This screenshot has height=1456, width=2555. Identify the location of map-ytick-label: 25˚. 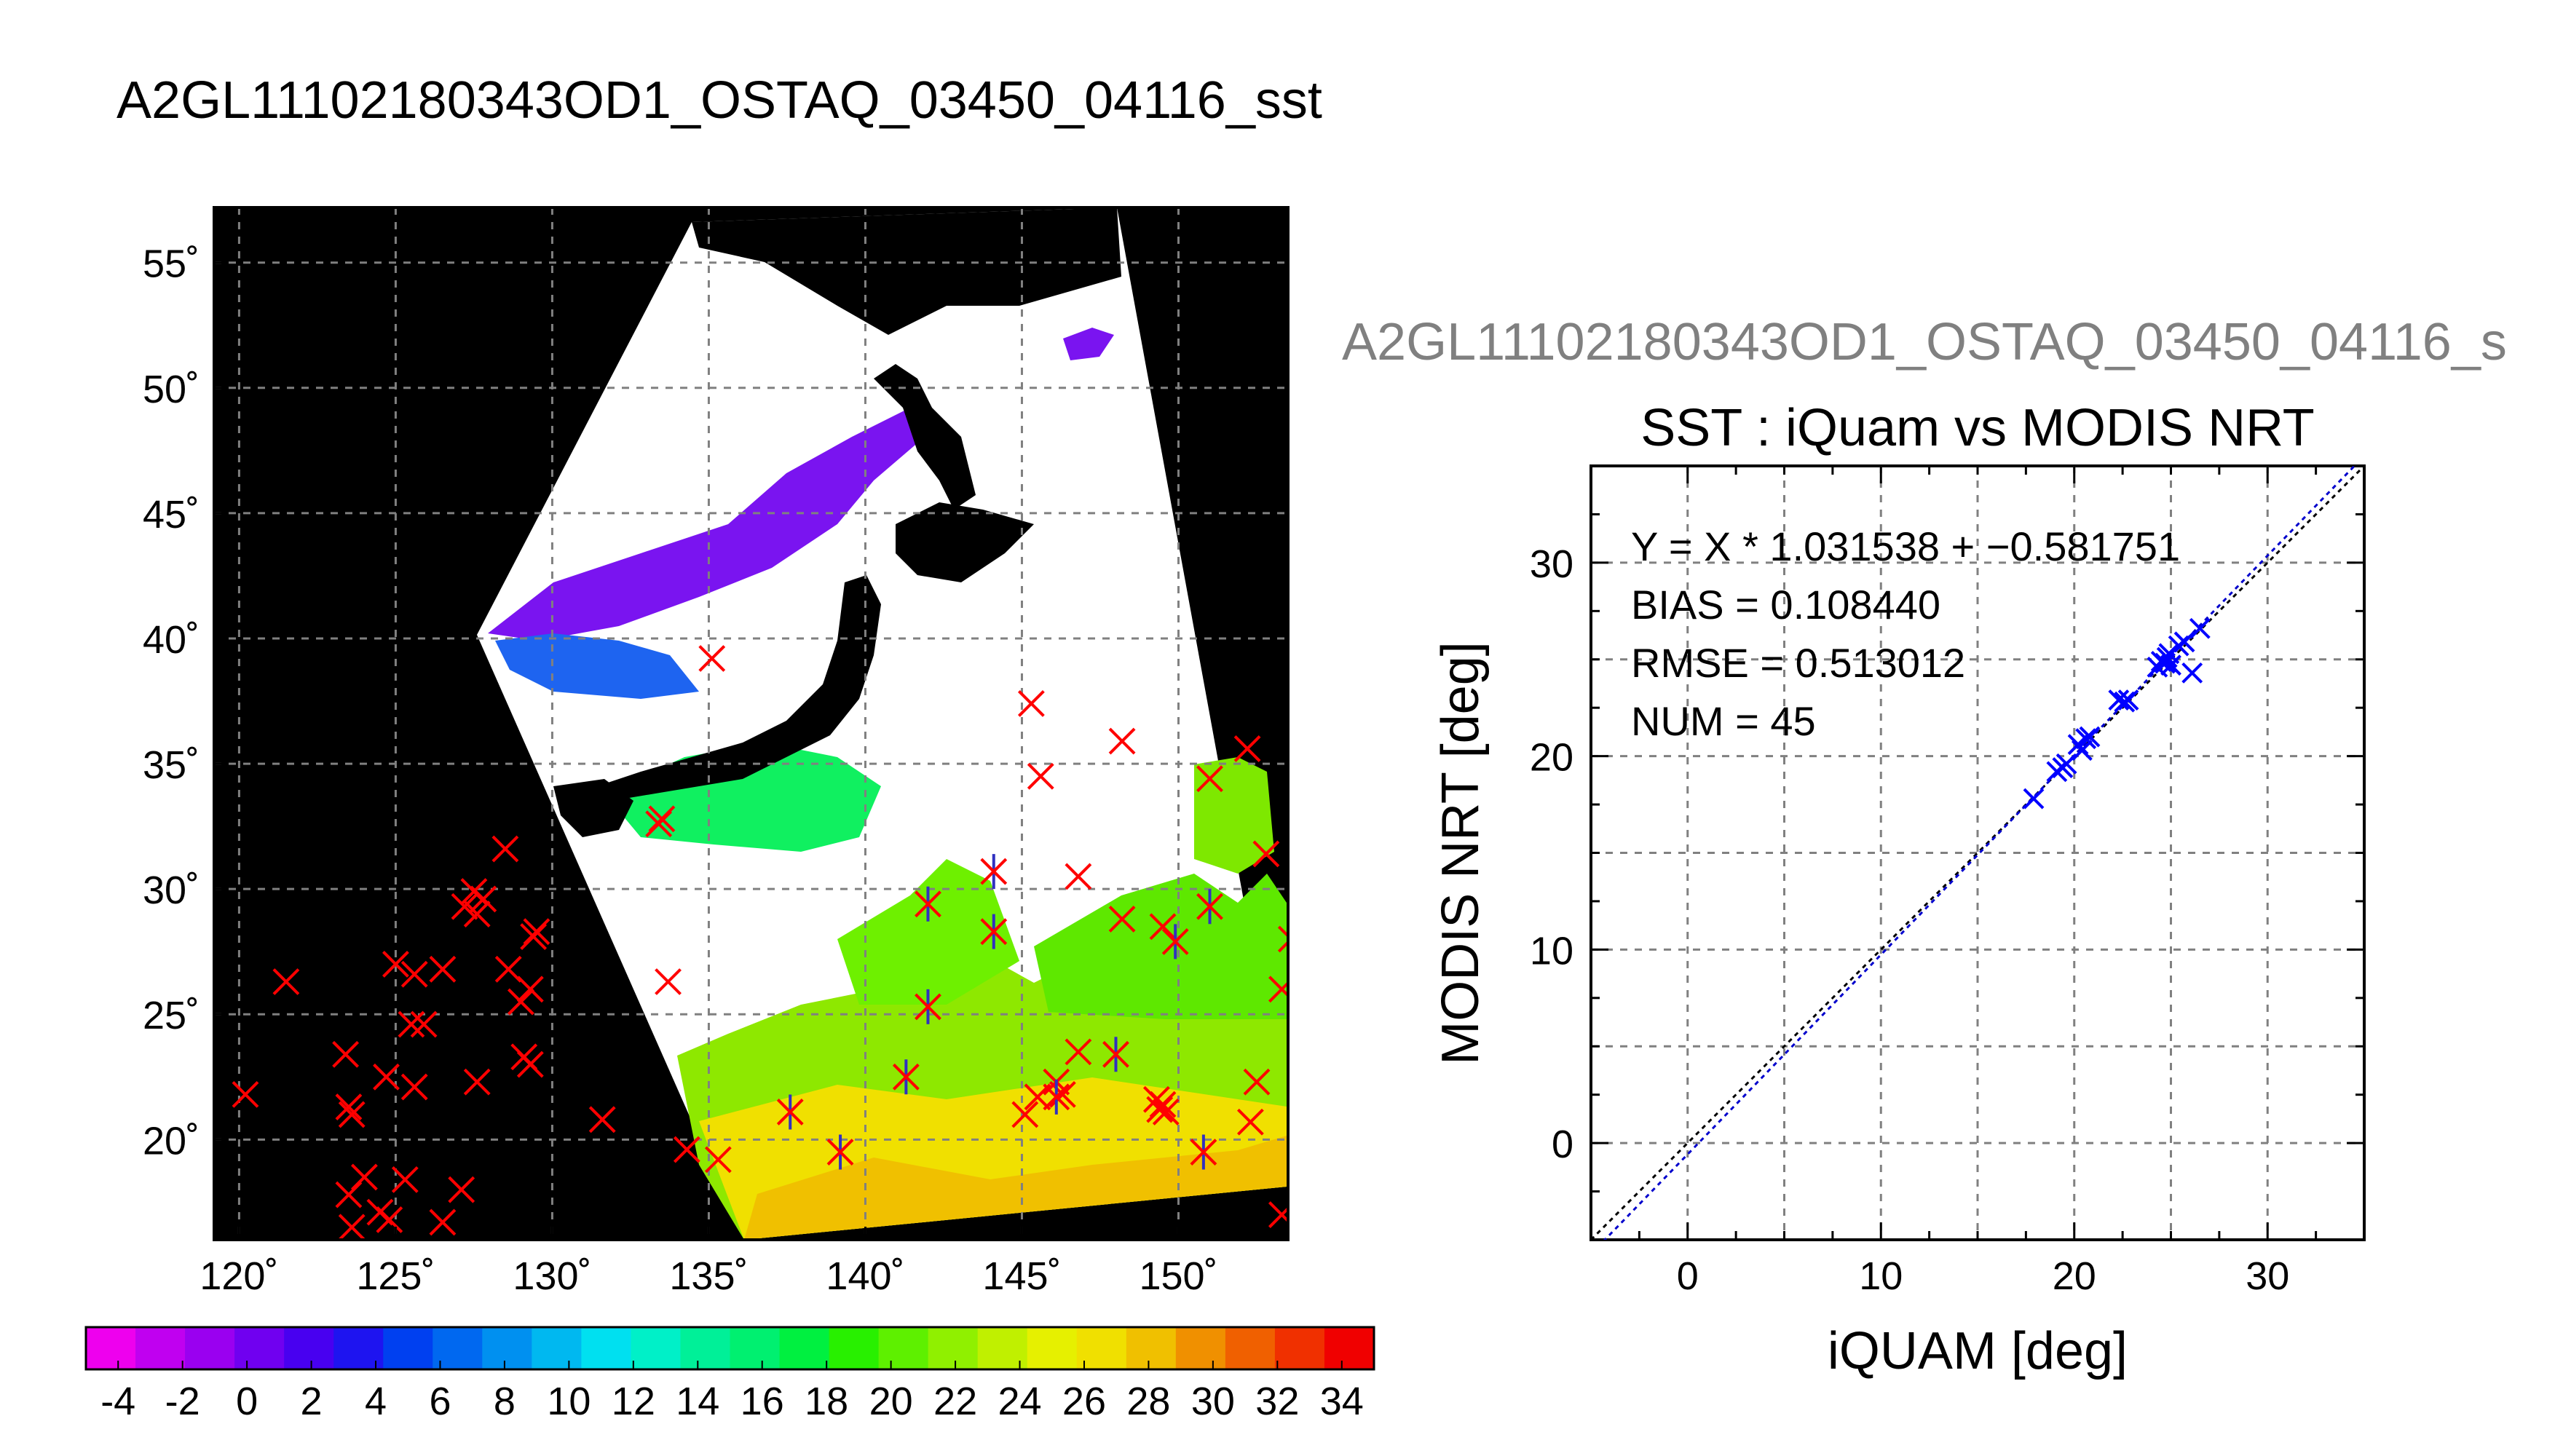
(171, 1015).